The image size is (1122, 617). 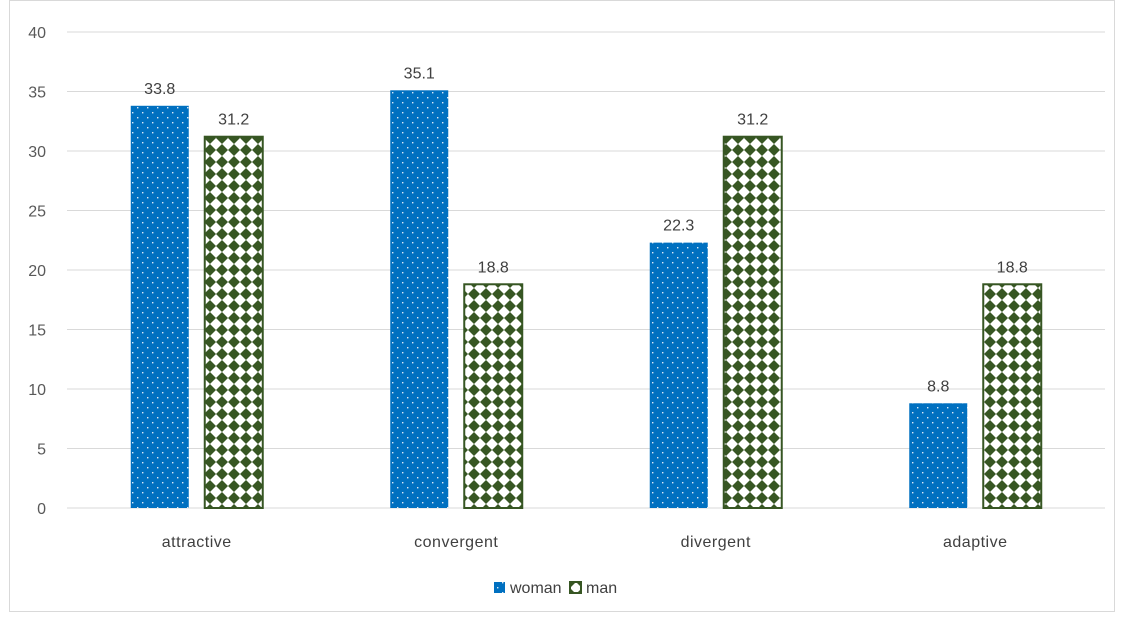 What do you see at coordinates (499, 587) in the screenshot?
I see `legend-swatch-woman` at bounding box center [499, 587].